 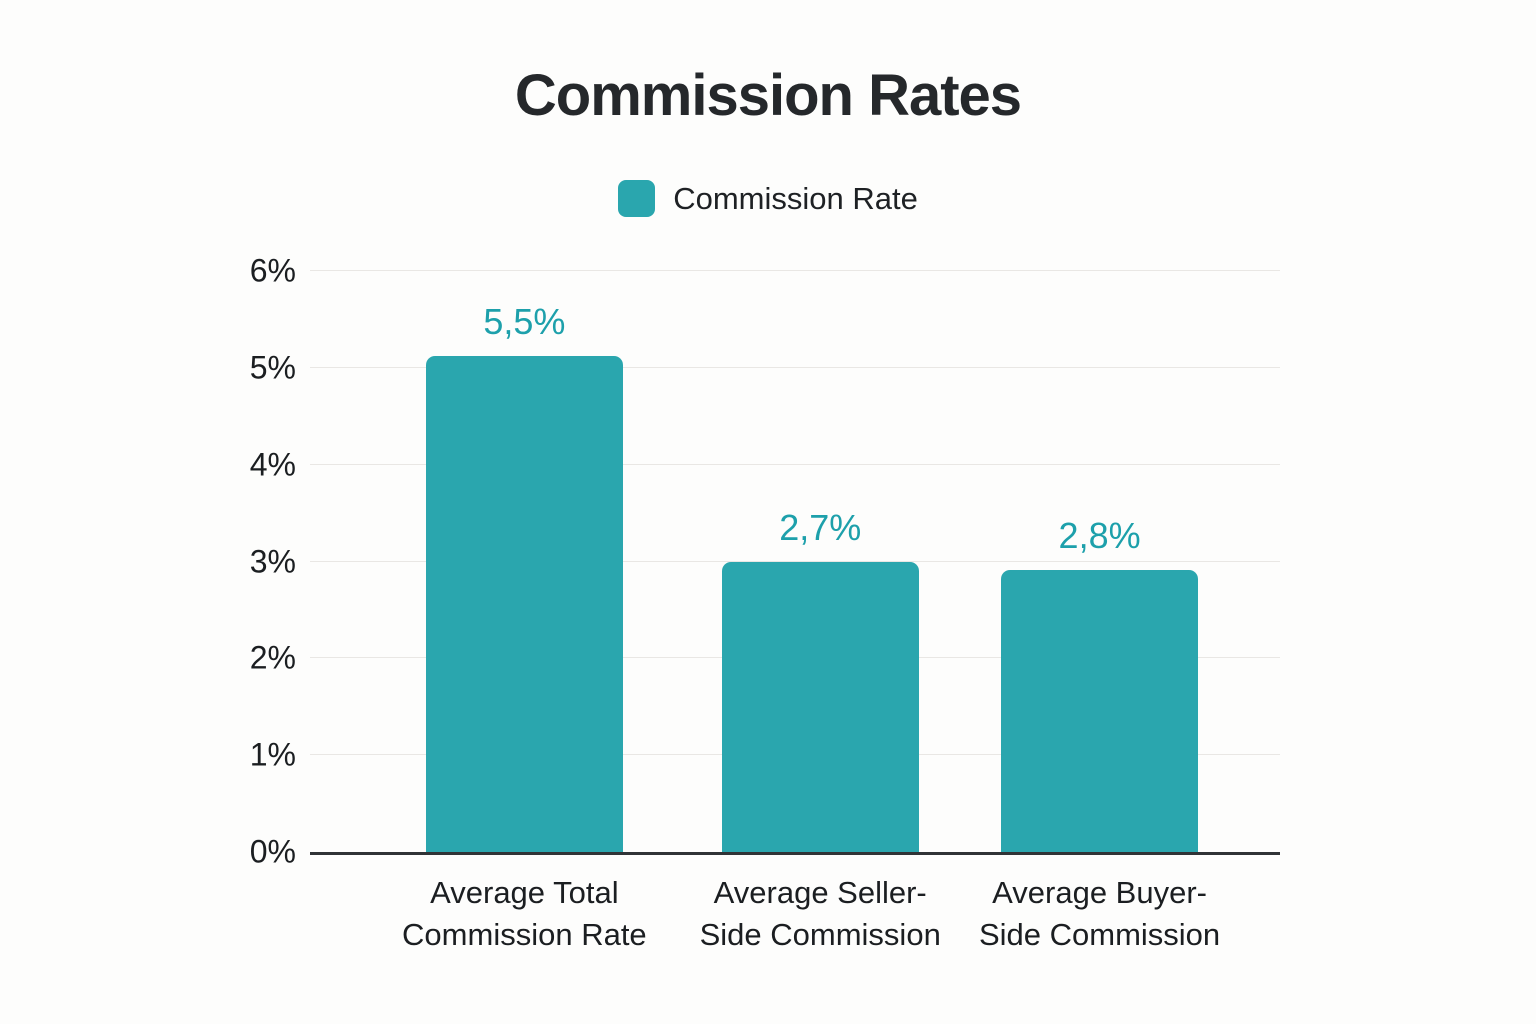 I want to click on legend-swatch-icon, so click(x=637, y=198).